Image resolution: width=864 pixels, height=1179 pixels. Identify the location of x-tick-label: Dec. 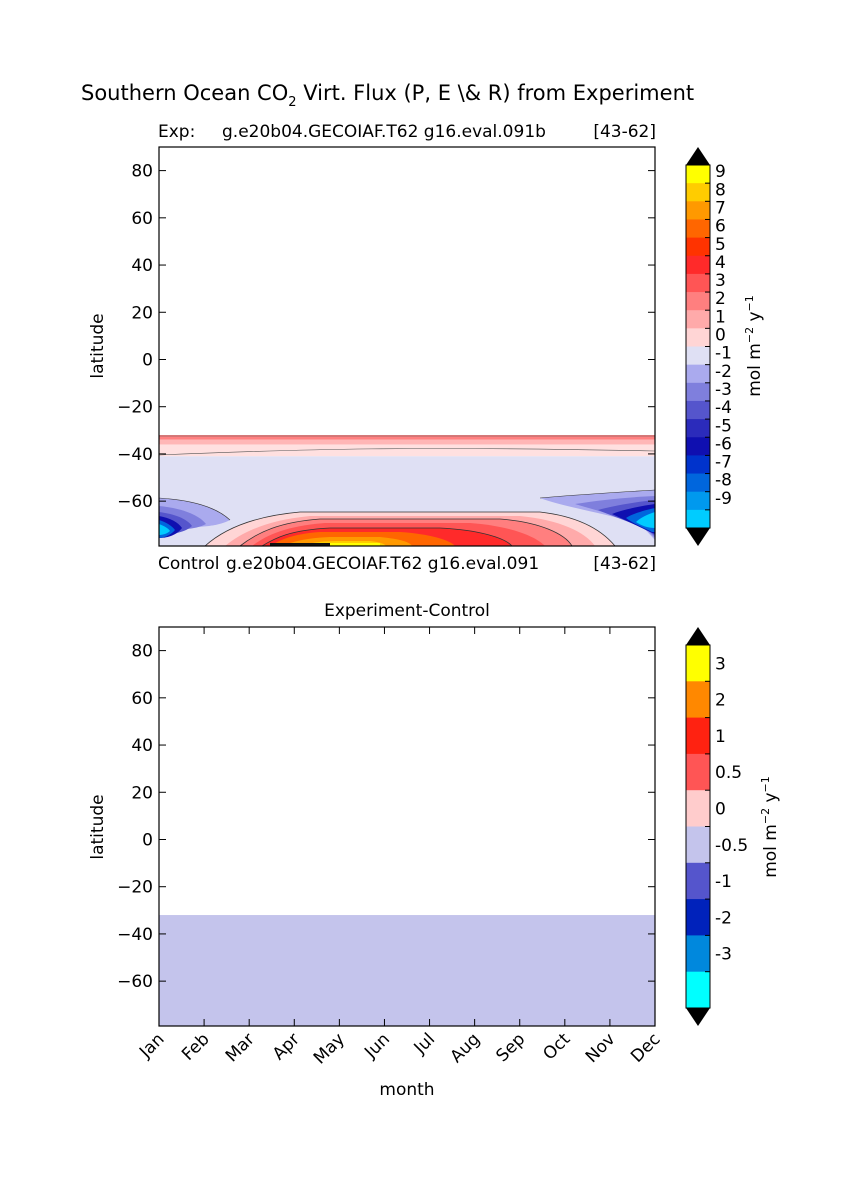
(645, 1047).